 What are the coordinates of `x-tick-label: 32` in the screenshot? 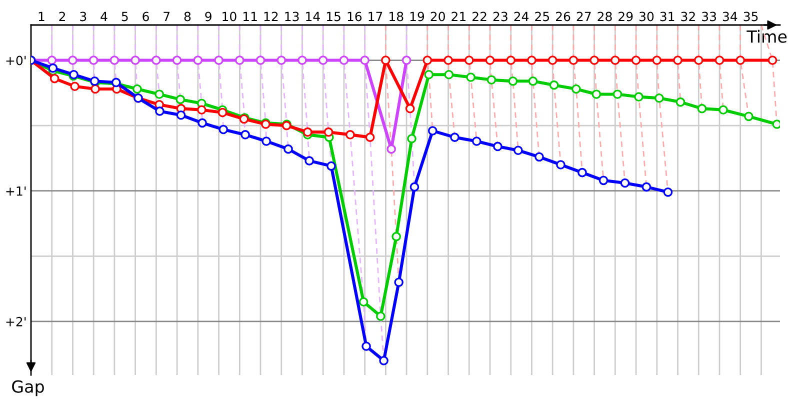 It's located at (688, 17).